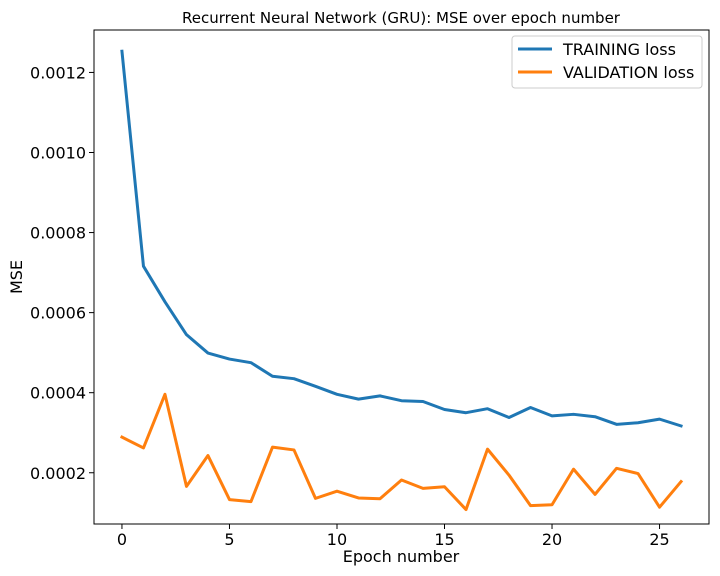 This screenshot has height=576, width=720. What do you see at coordinates (628, 72) in the screenshot?
I see `legend-label-validation: VALIDATION loss` at bounding box center [628, 72].